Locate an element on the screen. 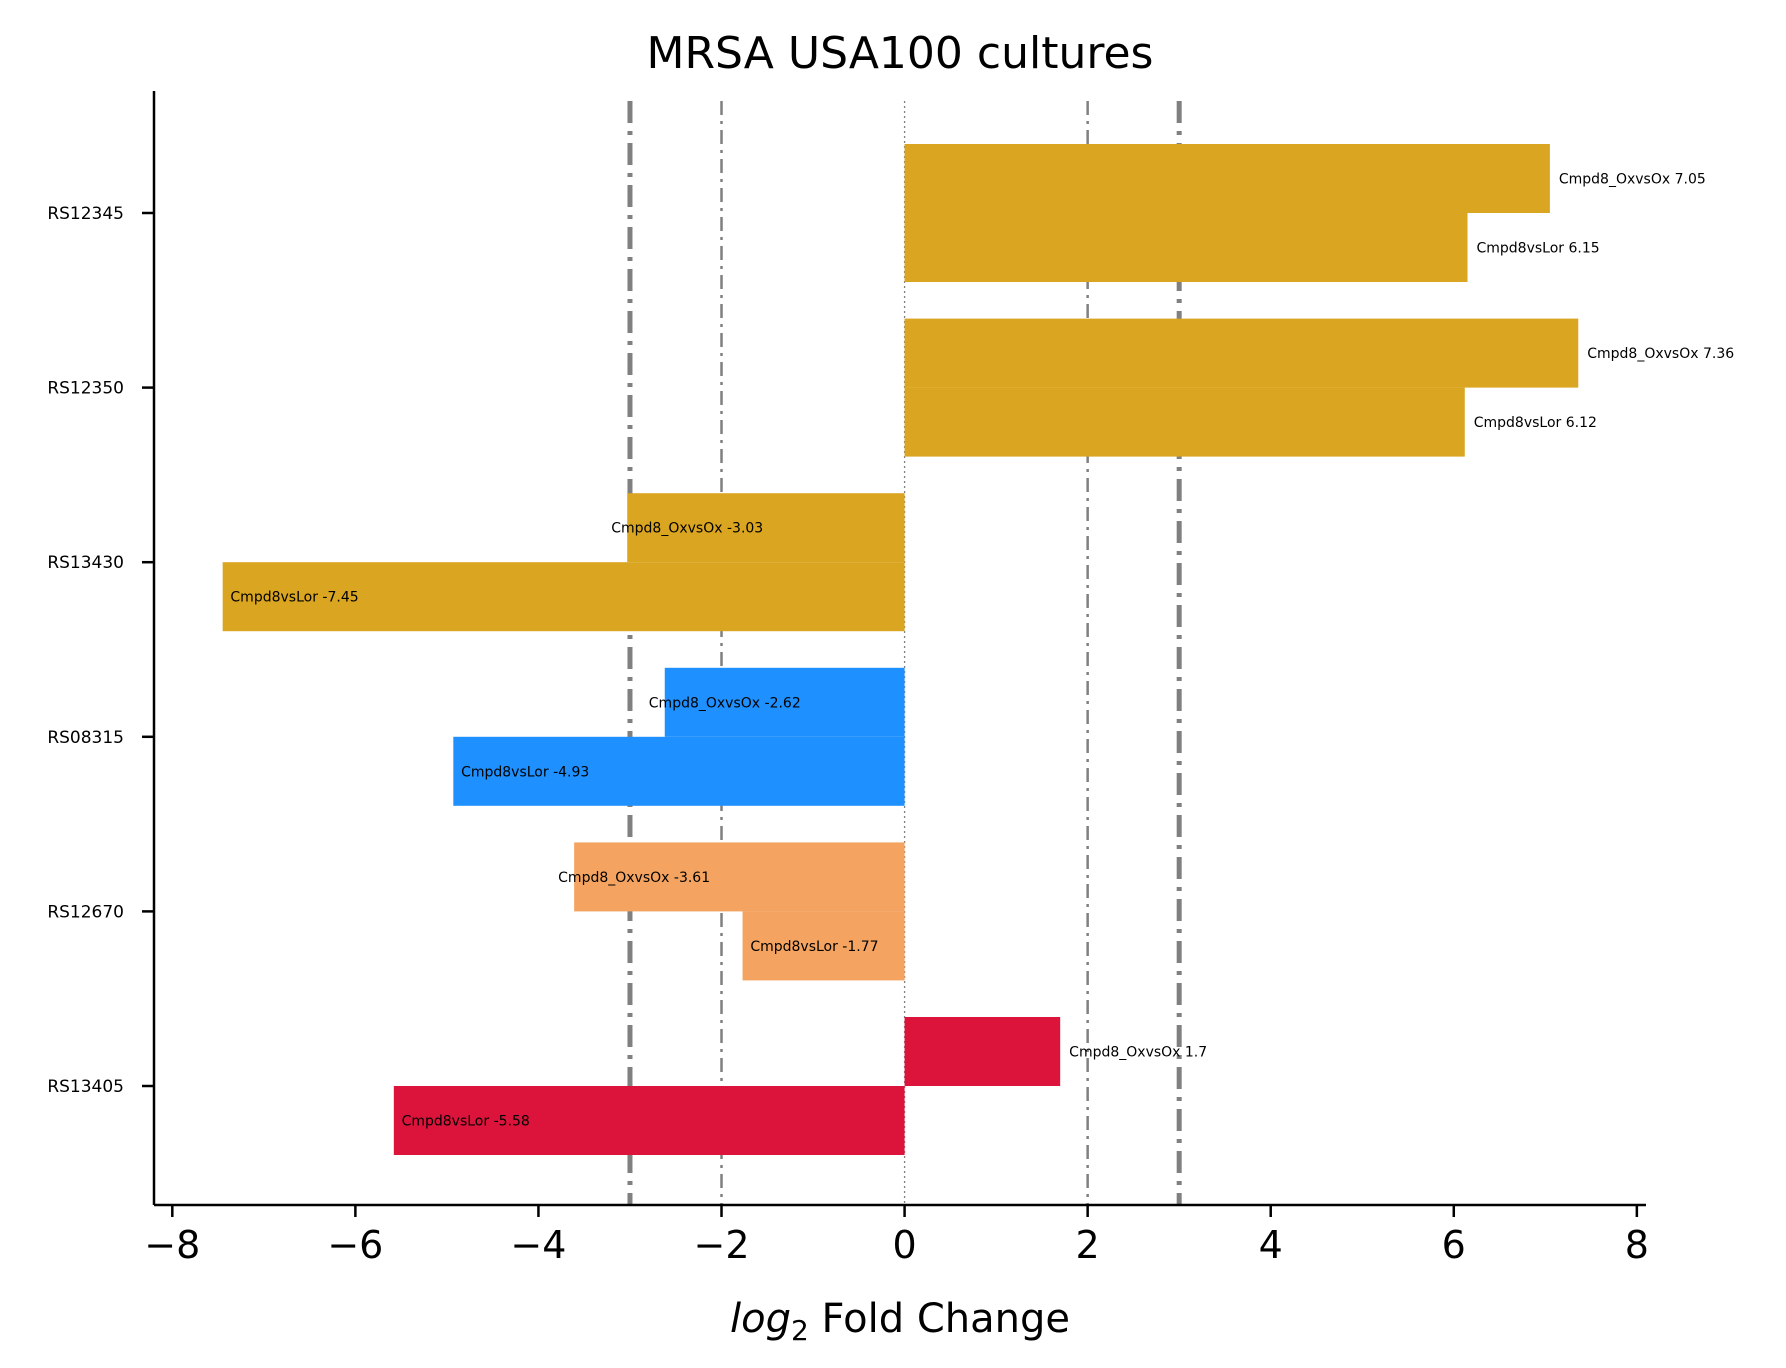  x-tick-label: 0 is located at coordinates (904, 1245).